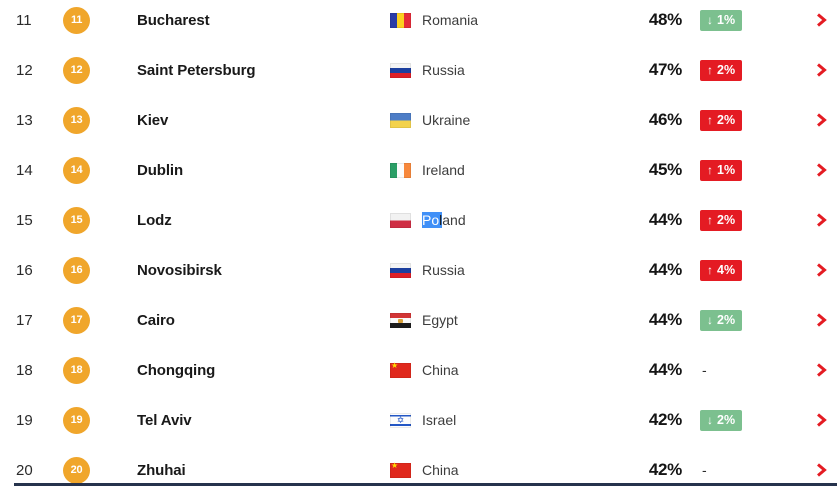 This screenshot has height=495, width=837. I want to click on rank-number: 20, so click(24, 470).